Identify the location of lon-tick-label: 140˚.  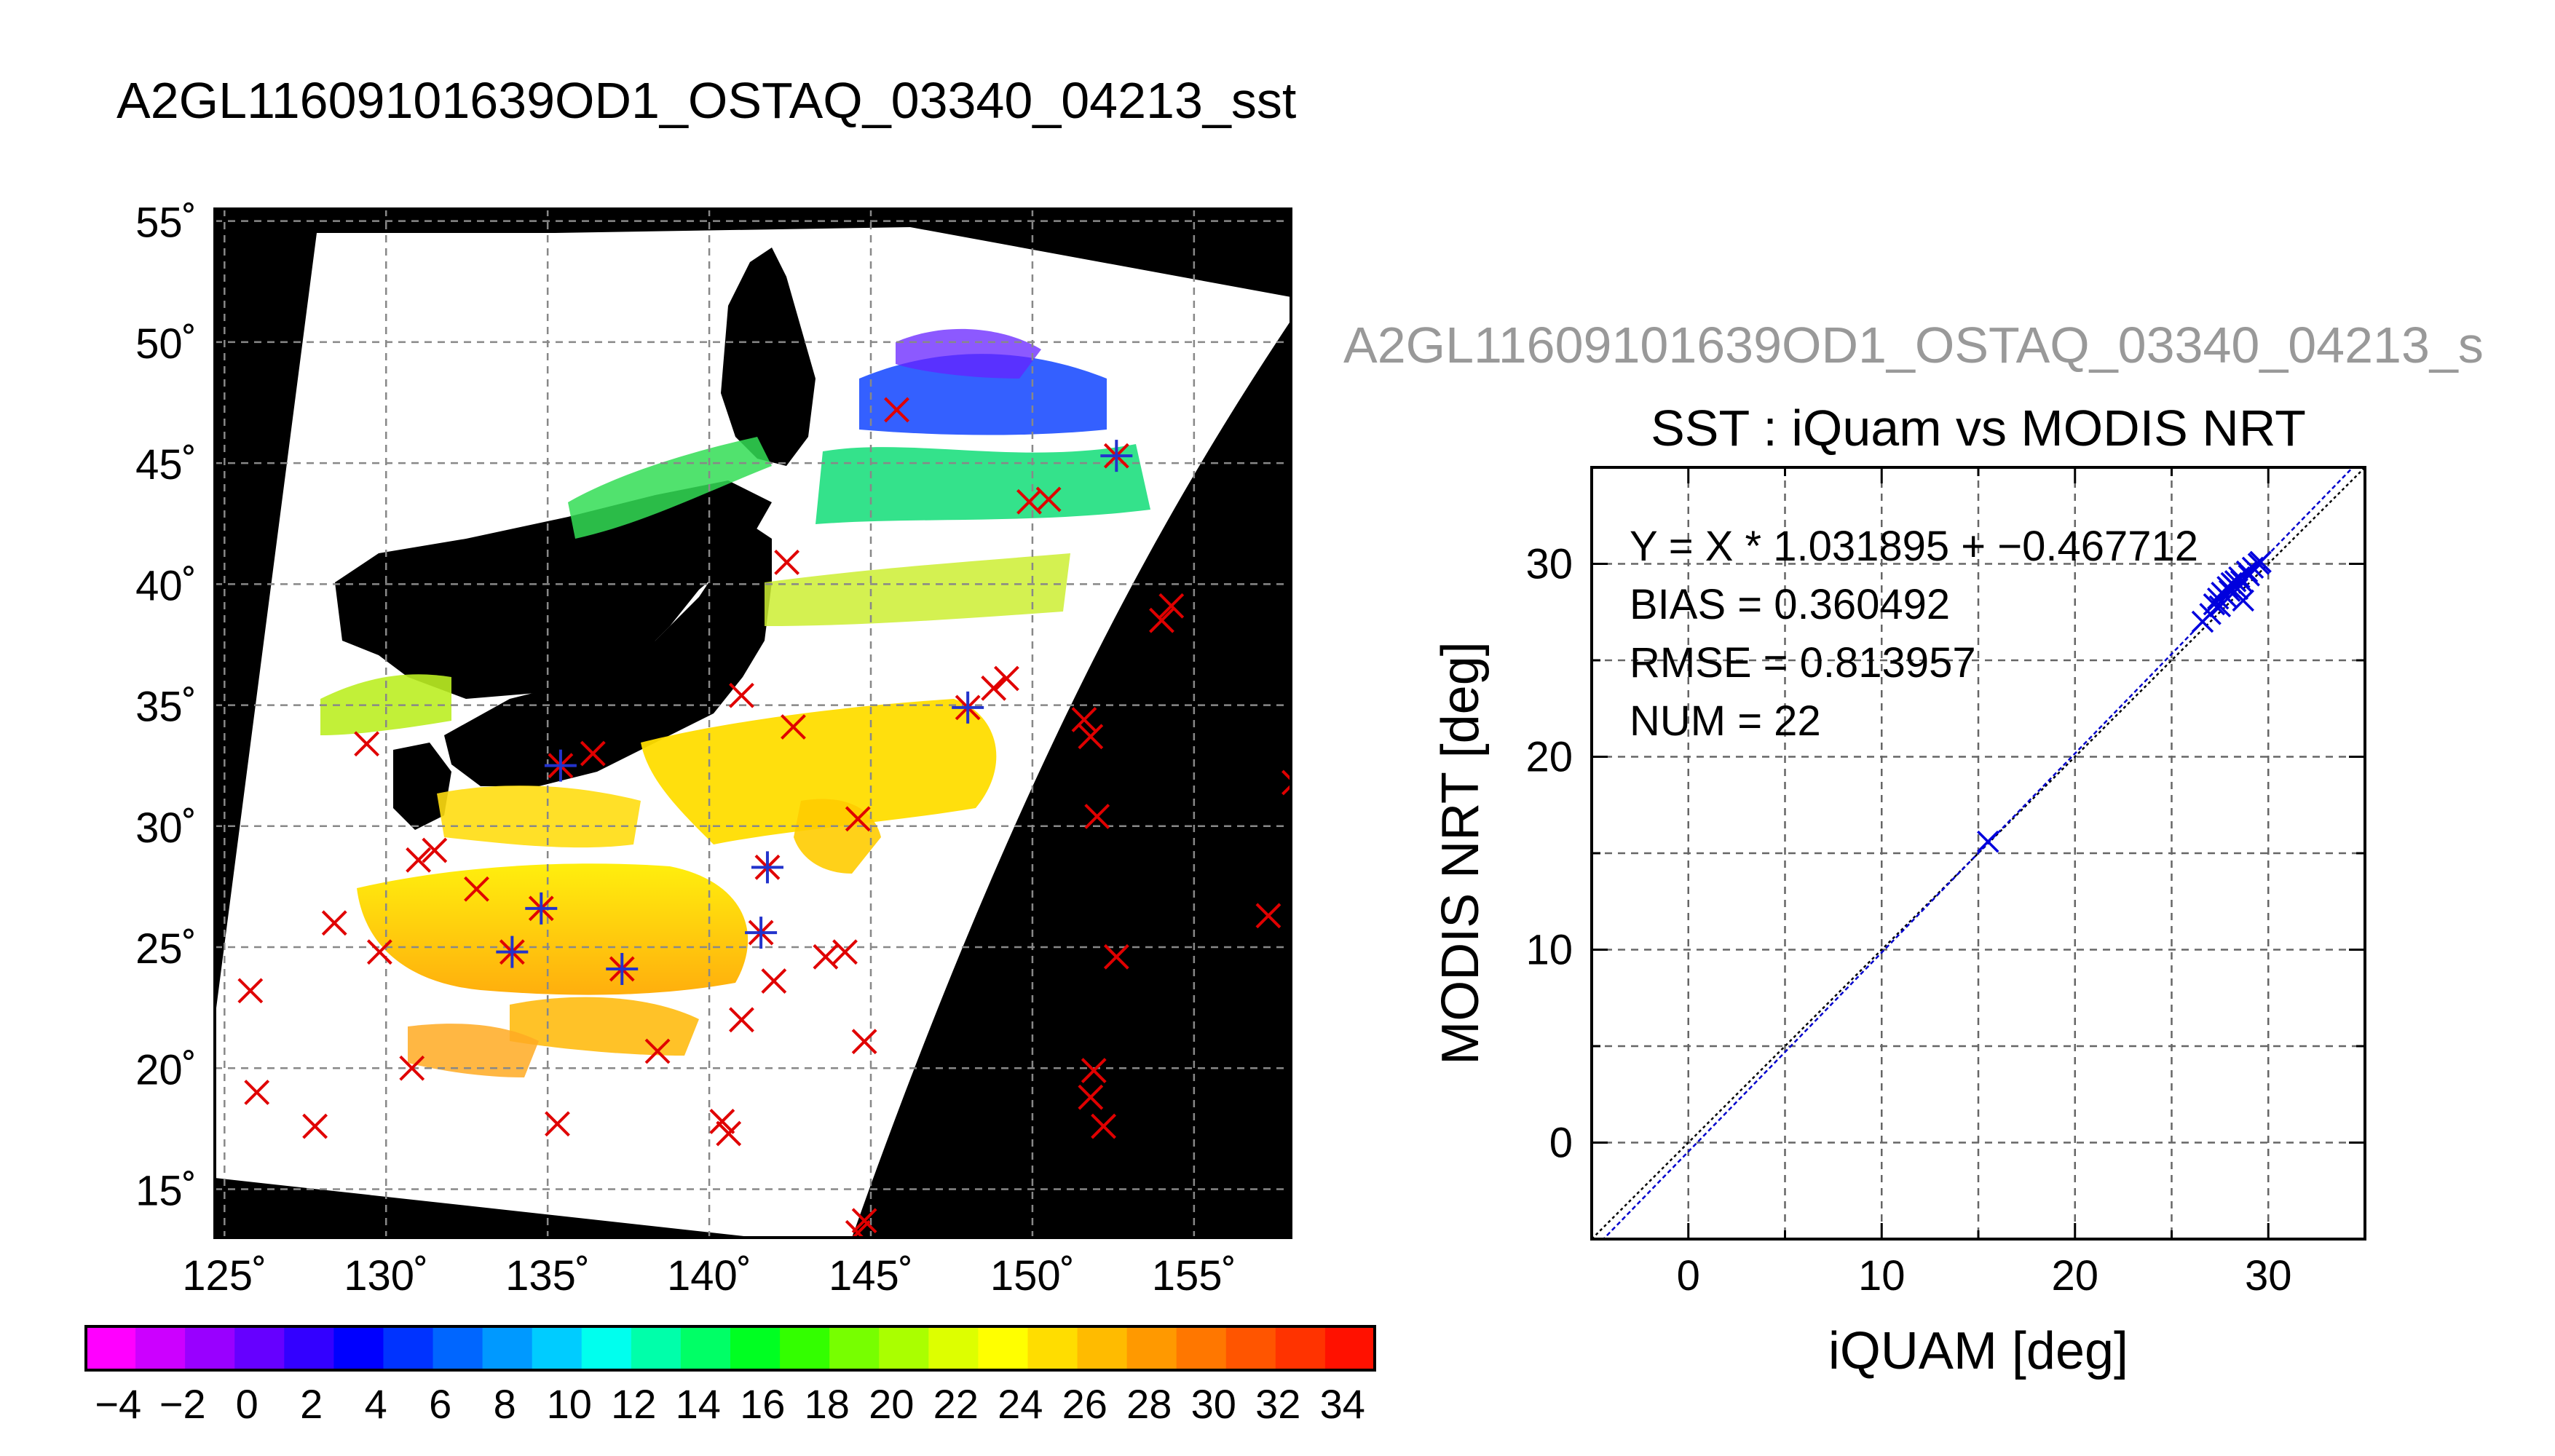
(709, 1275).